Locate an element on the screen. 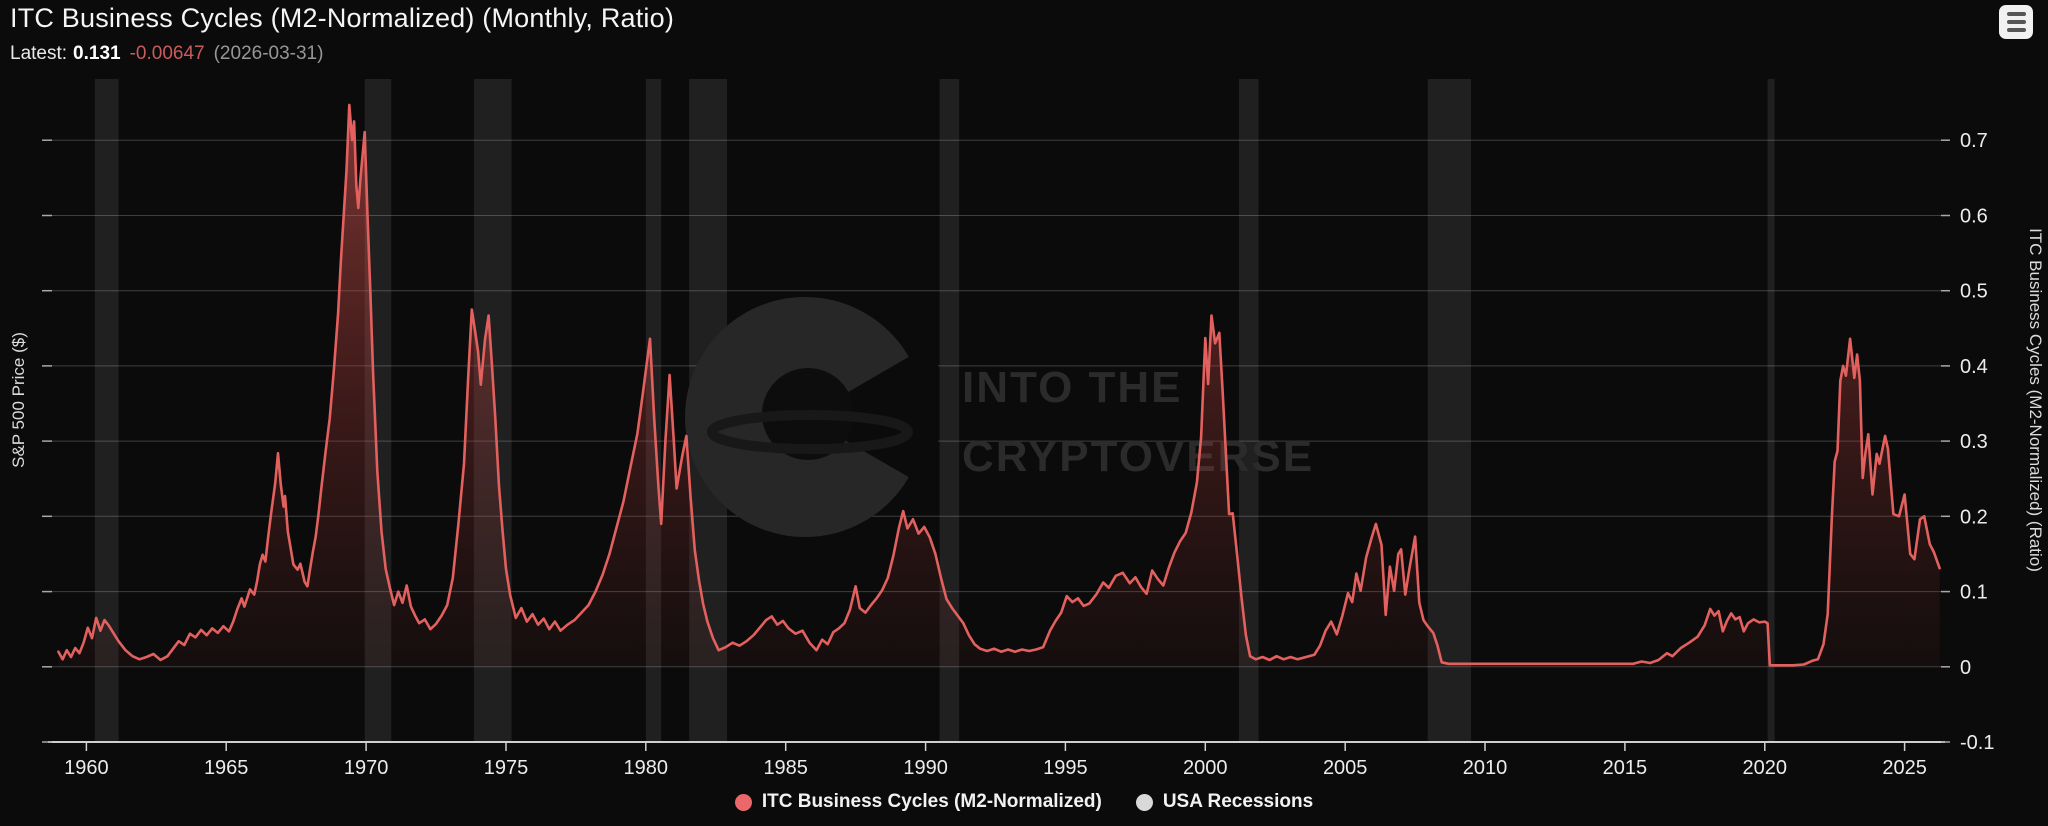 The width and height of the screenshot is (2048, 826). y-axis-tick-label: 0.4 is located at coordinates (1974, 367).